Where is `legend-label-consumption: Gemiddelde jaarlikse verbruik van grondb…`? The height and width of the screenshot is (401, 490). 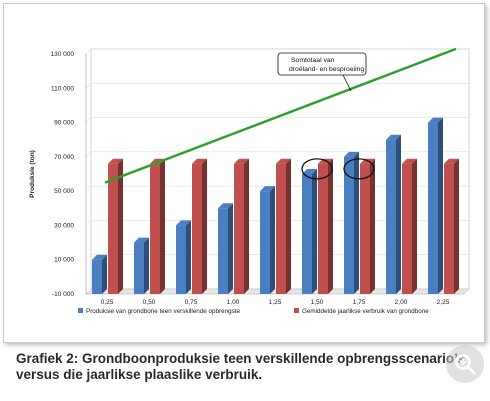
legend-label-consumption: Gemiddelde jaarlikse verbruik van grondb… is located at coordinates (365, 311).